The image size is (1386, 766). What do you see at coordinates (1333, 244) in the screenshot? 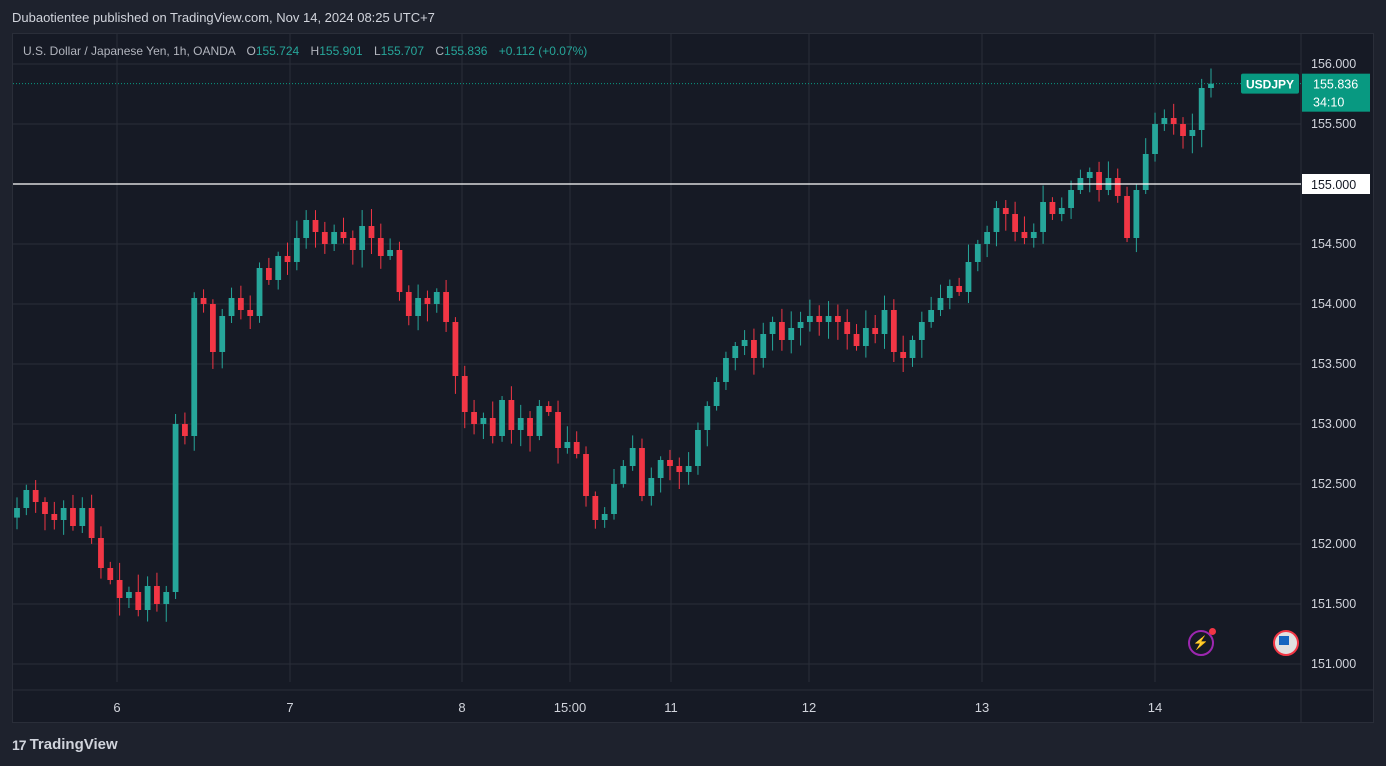
I see `y-tick-label: 154.500` at bounding box center [1333, 244].